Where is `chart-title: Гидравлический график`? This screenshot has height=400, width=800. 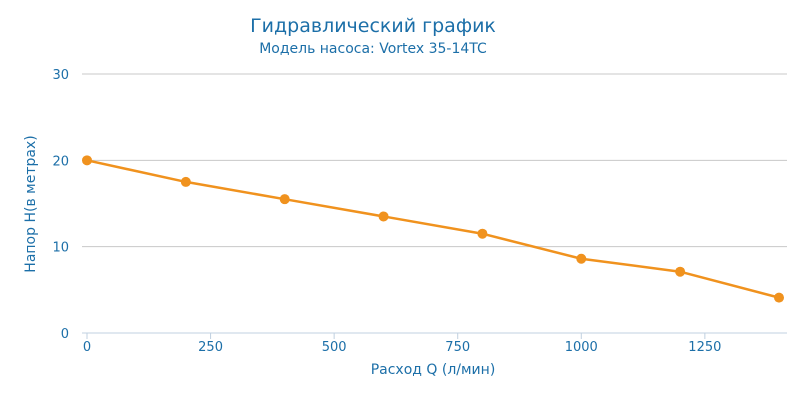 chart-title: Гидравлический график is located at coordinates (373, 26).